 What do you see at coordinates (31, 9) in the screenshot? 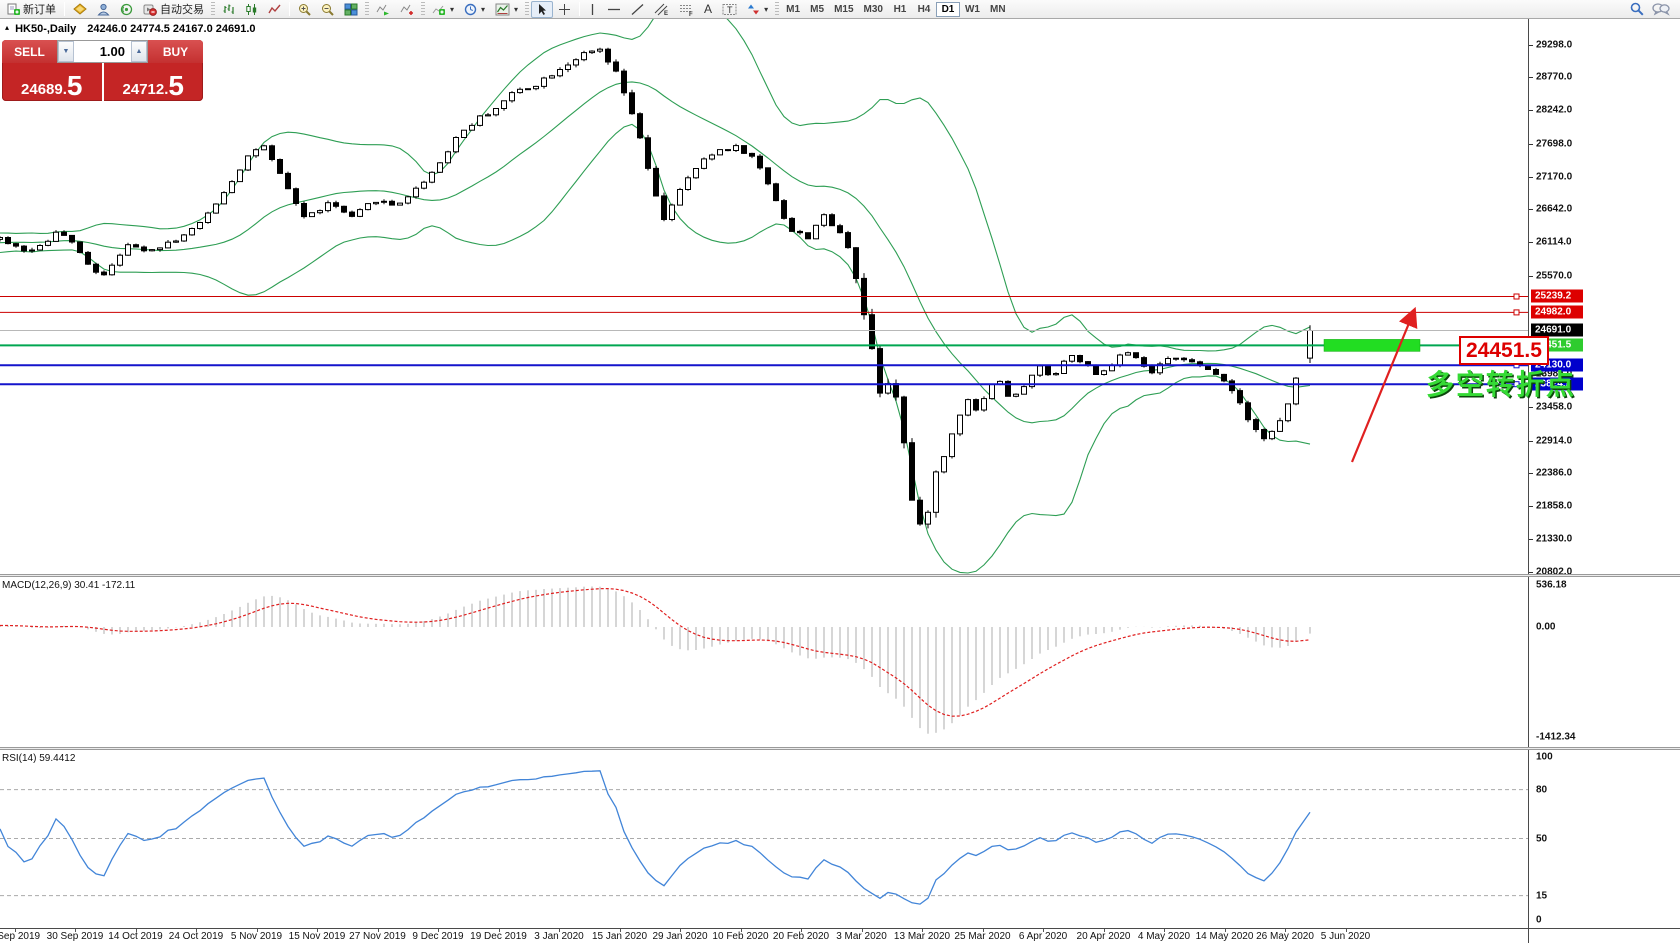
I see `new-order-button: 新订单` at bounding box center [31, 9].